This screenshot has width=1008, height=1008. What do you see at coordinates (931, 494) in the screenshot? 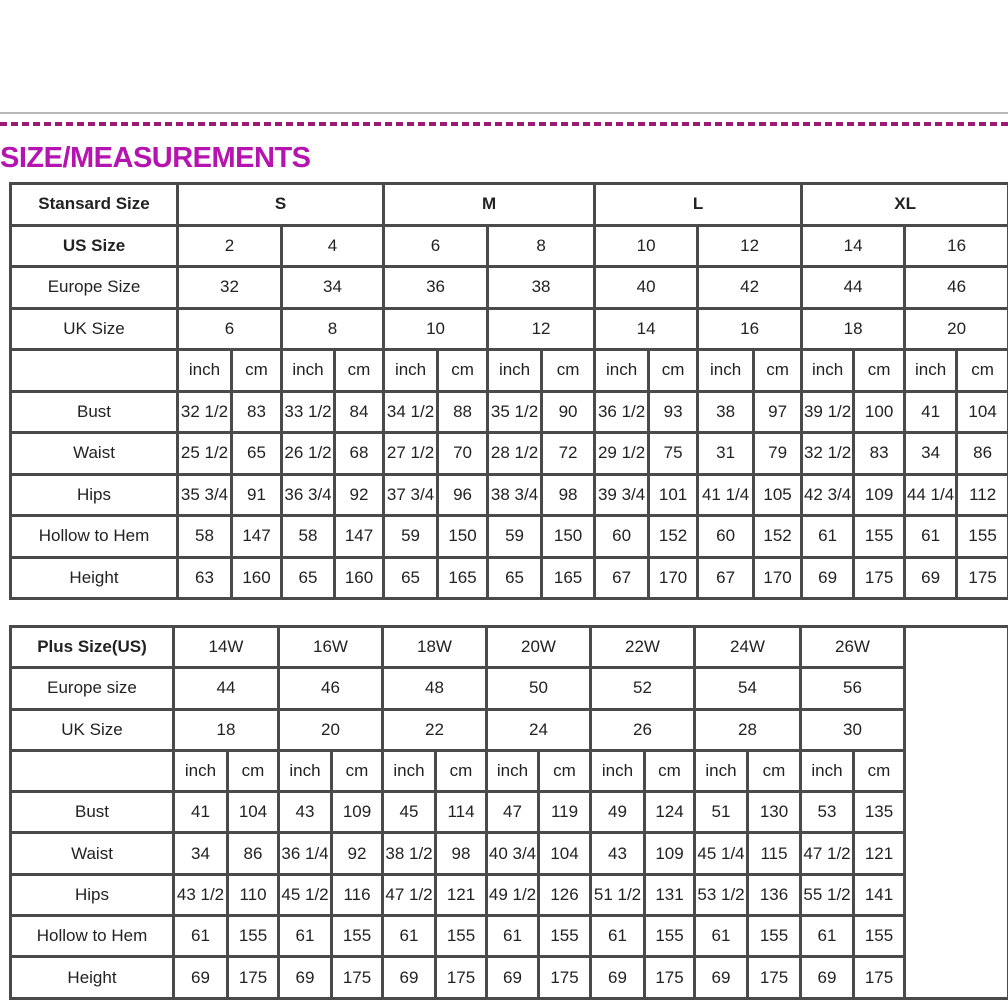
I see `measurement-value: 44 1/4` at bounding box center [931, 494].